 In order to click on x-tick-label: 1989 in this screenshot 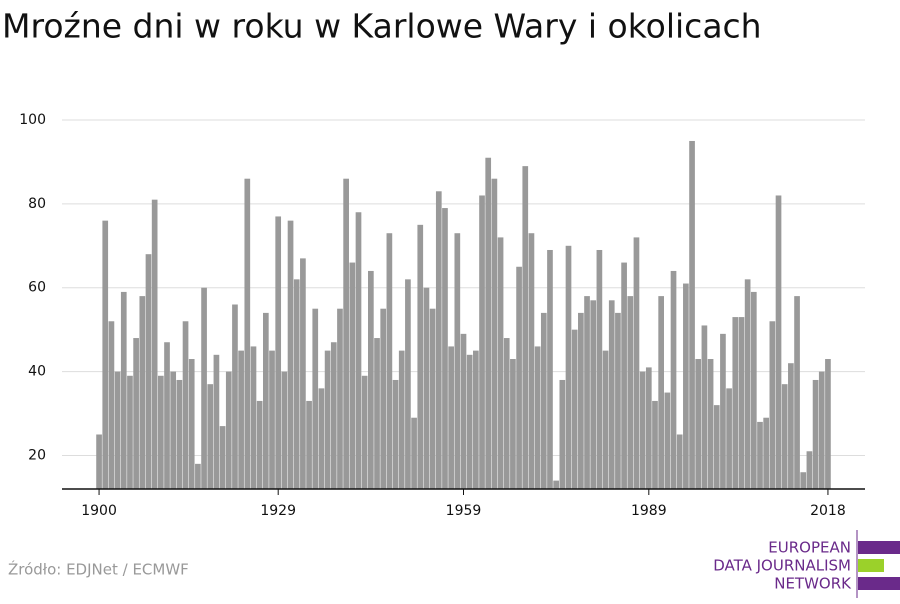, I will do `click(649, 511)`.